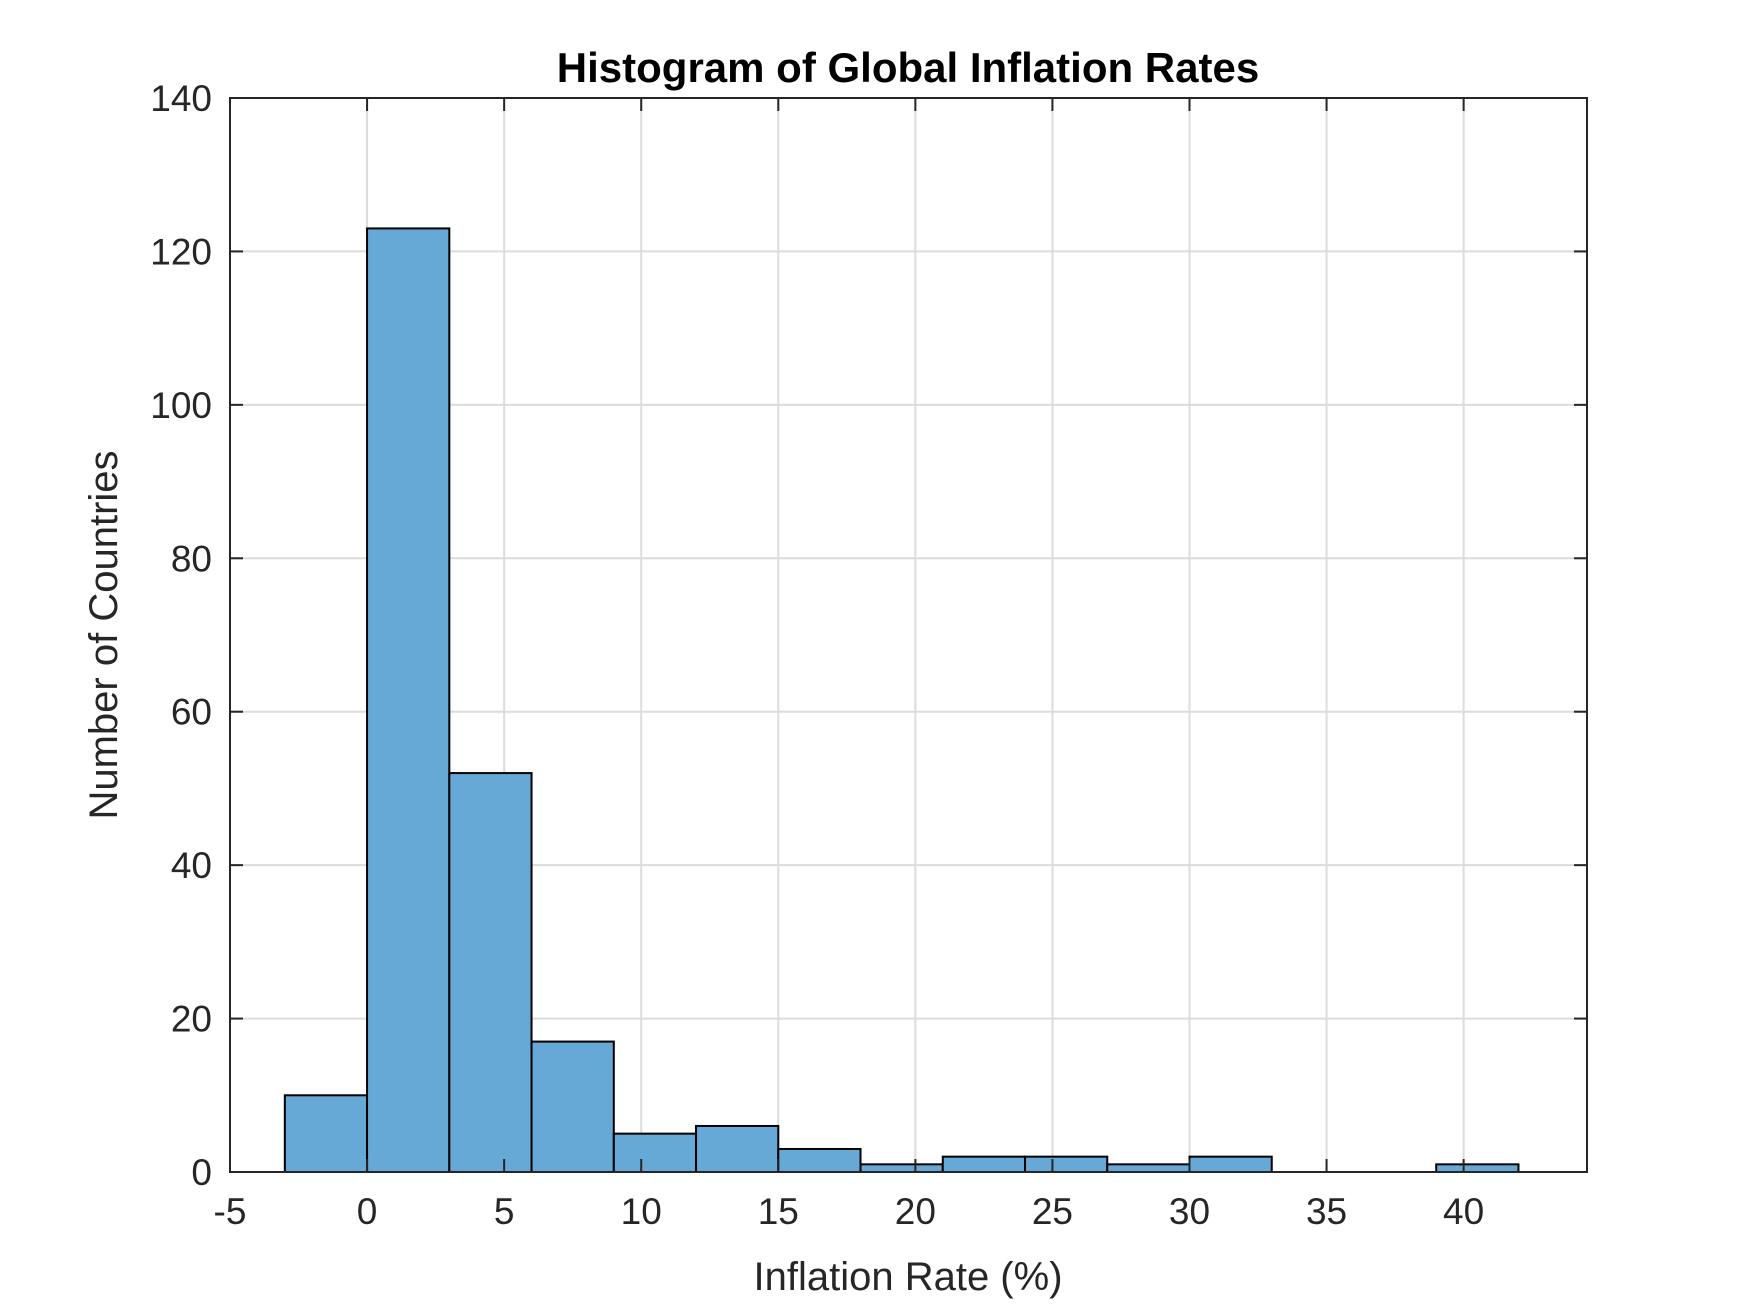  Describe the element at coordinates (1326, 1211) in the screenshot. I see `x-tick-label: 35` at that location.